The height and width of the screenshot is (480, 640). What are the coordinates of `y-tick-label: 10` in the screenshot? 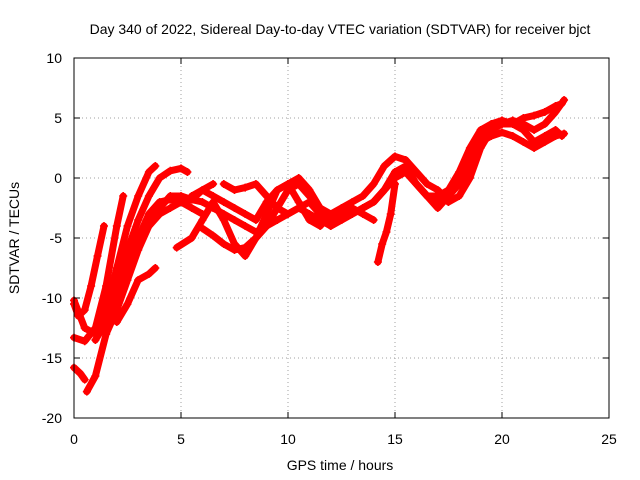 It's located at (54, 58).